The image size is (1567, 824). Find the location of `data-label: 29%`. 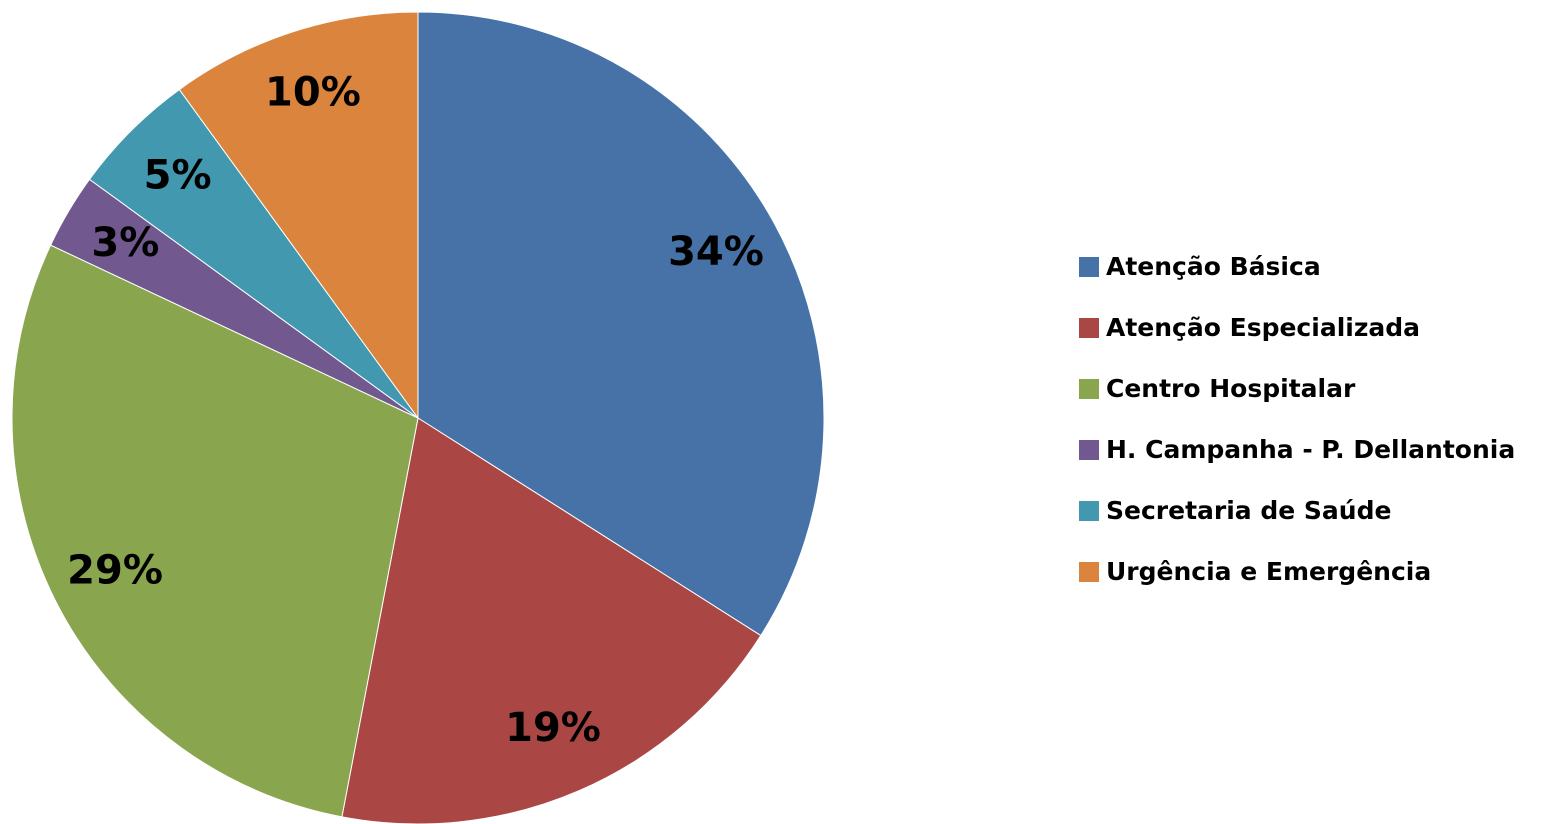

data-label: 29% is located at coordinates (115, 570).